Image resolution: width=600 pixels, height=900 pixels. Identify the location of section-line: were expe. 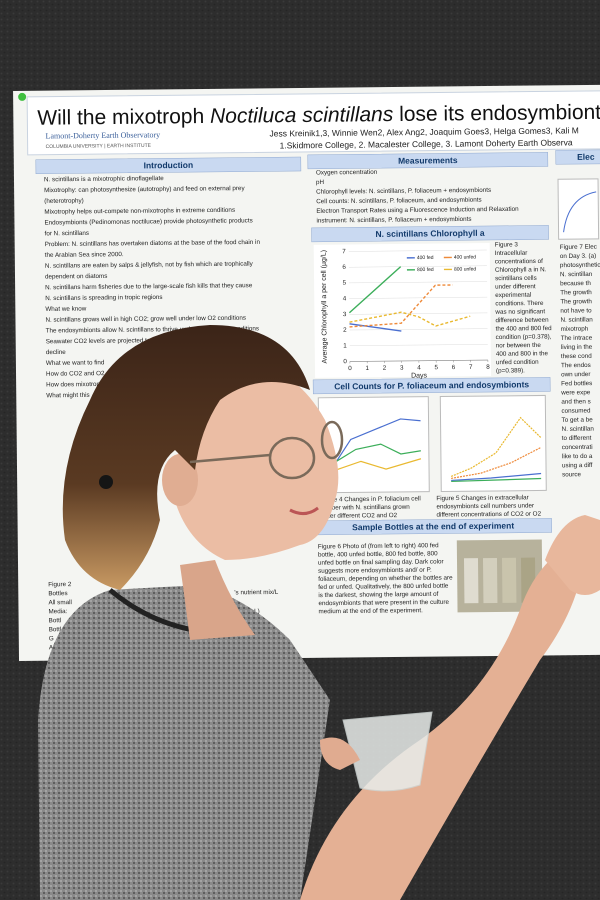
(575, 392).